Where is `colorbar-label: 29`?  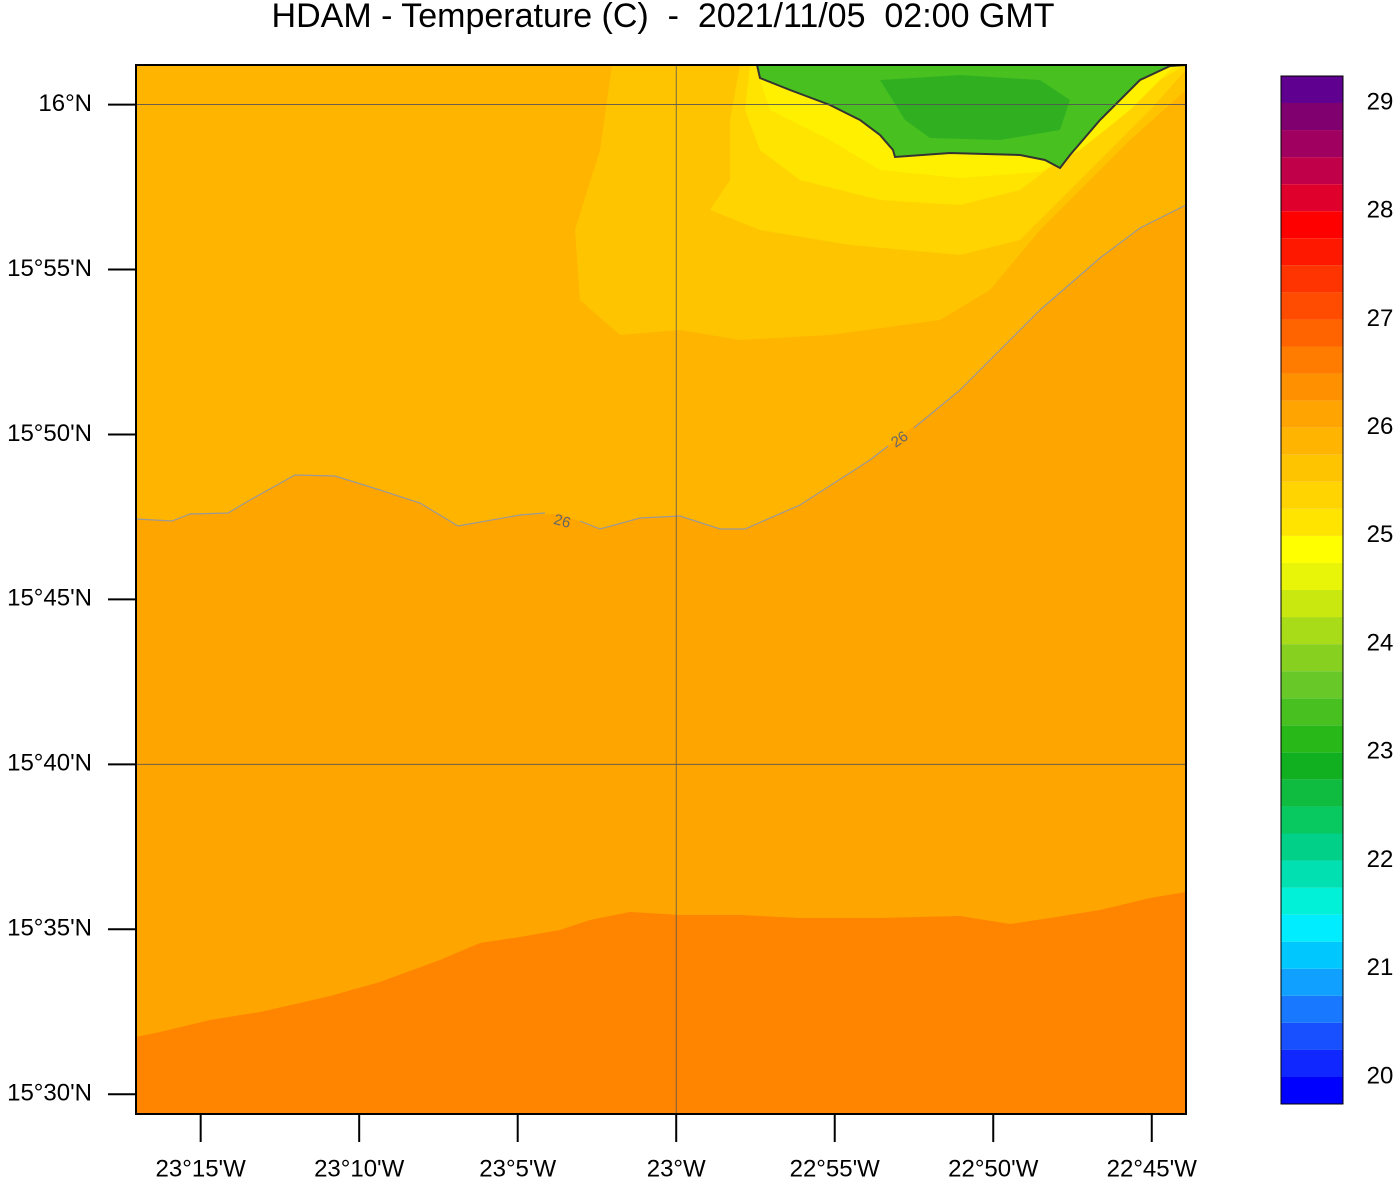
colorbar-label: 29 is located at coordinates (1380, 101).